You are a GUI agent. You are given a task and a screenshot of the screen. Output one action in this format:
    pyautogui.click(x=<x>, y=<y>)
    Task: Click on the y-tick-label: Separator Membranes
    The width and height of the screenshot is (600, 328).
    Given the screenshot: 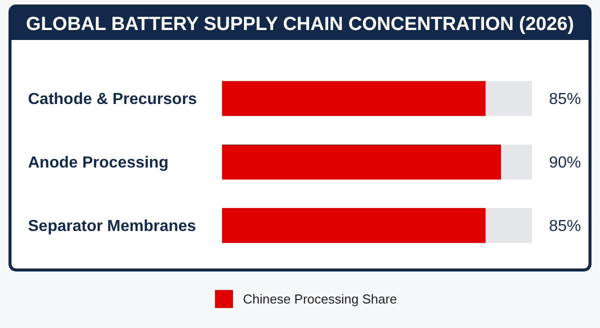 What is the action you would take?
    pyautogui.click(x=112, y=227)
    